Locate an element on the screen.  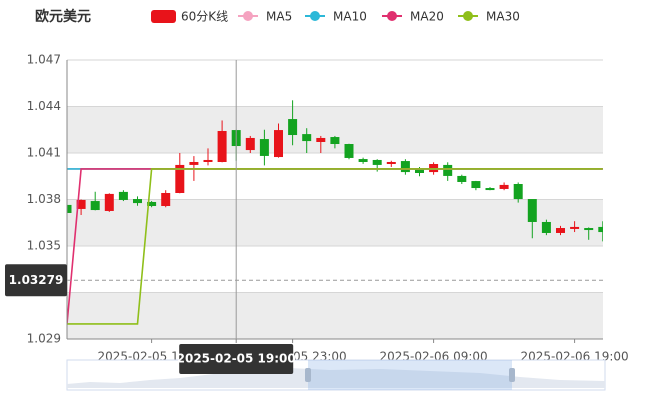
legend-label: MA30 is located at coordinates (503, 17).